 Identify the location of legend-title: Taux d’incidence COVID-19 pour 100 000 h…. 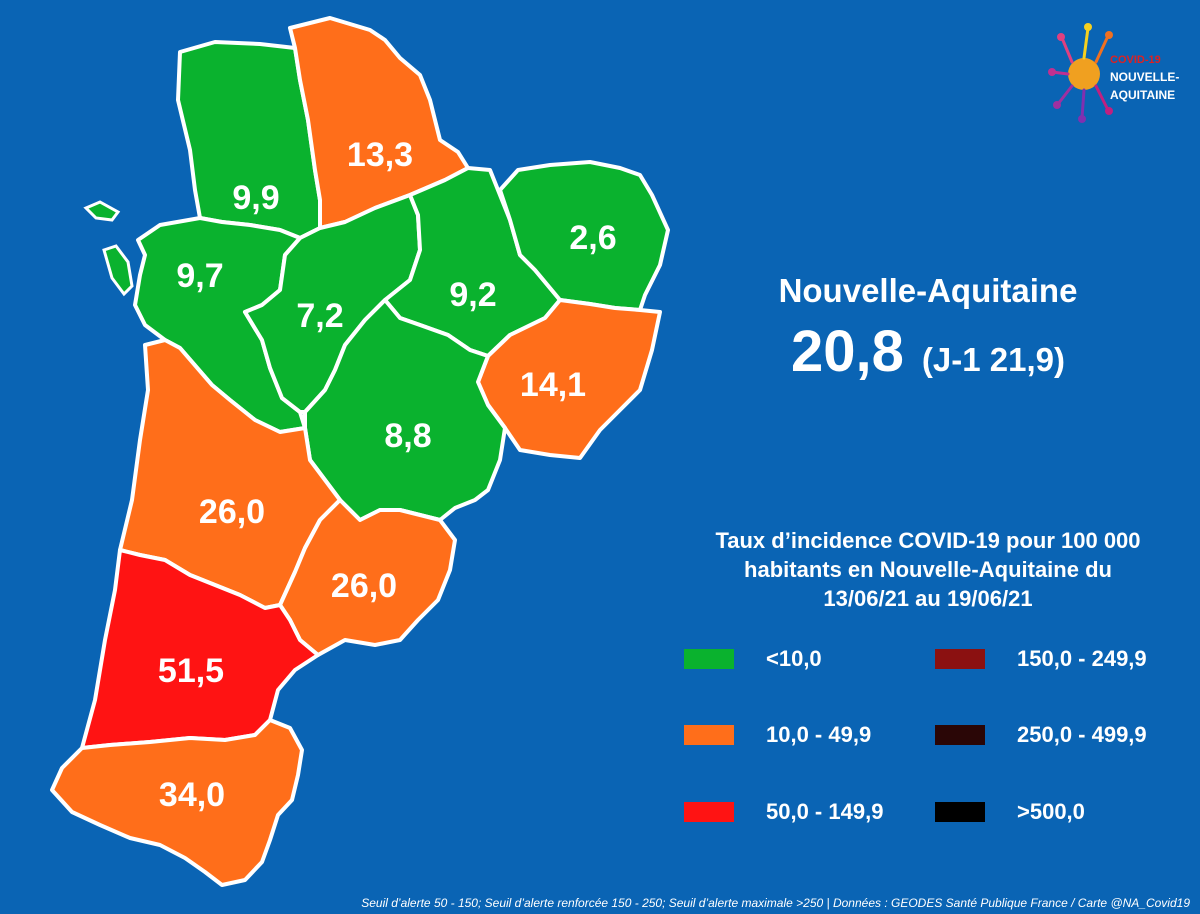
(928, 569).